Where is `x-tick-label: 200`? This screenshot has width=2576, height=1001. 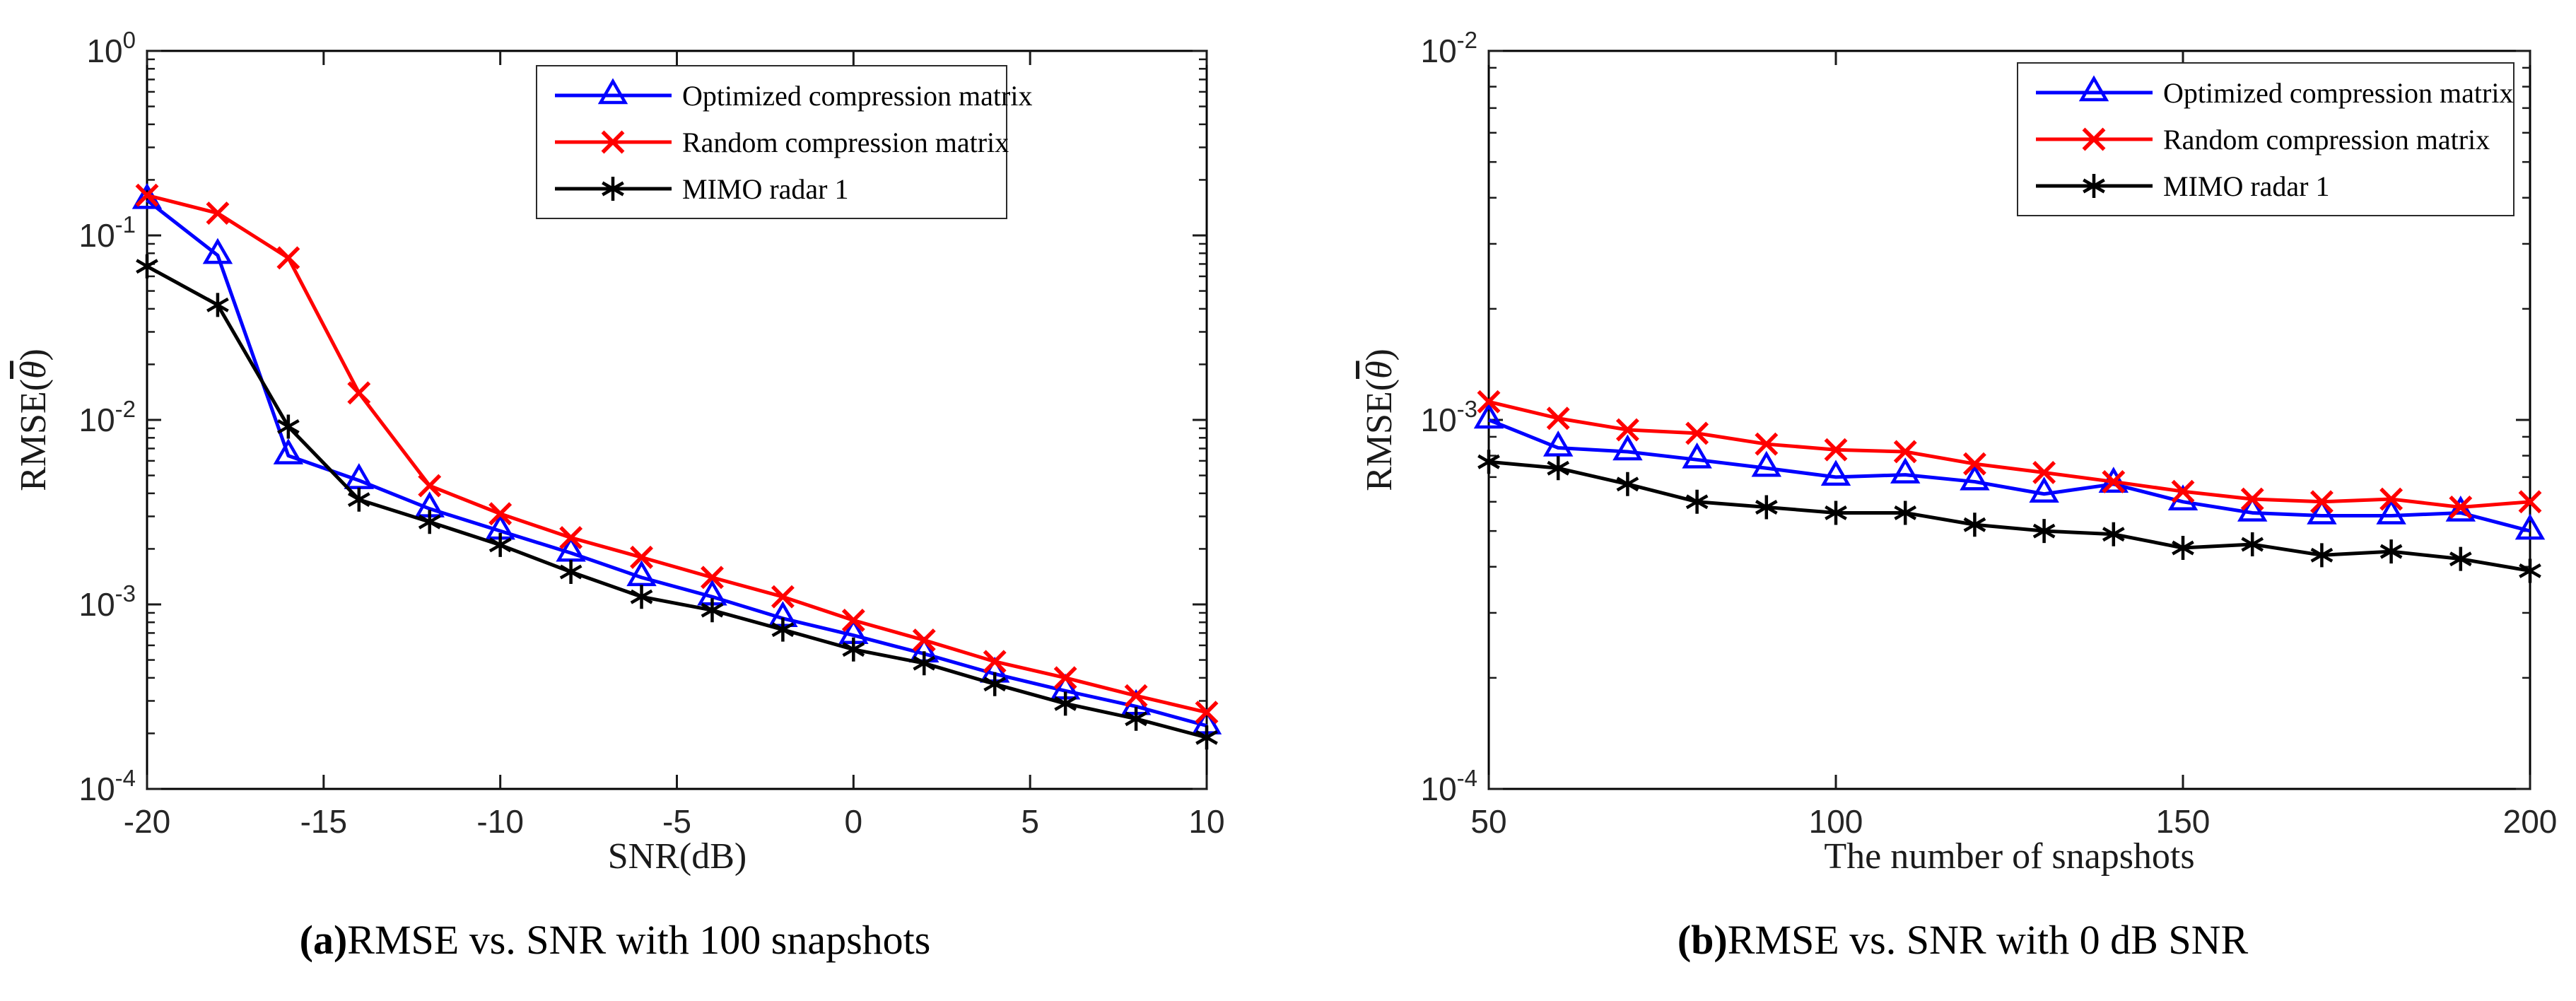 x-tick-label: 200 is located at coordinates (2530, 821).